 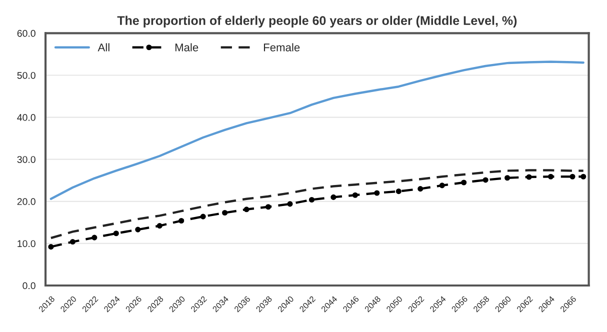 What do you see at coordinates (26, 117) in the screenshot?
I see `y-tick-label: 40.0` at bounding box center [26, 117].